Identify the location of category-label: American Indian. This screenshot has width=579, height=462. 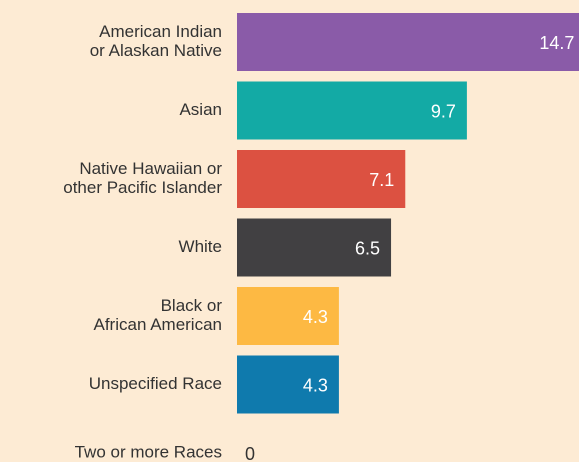
(160, 31).